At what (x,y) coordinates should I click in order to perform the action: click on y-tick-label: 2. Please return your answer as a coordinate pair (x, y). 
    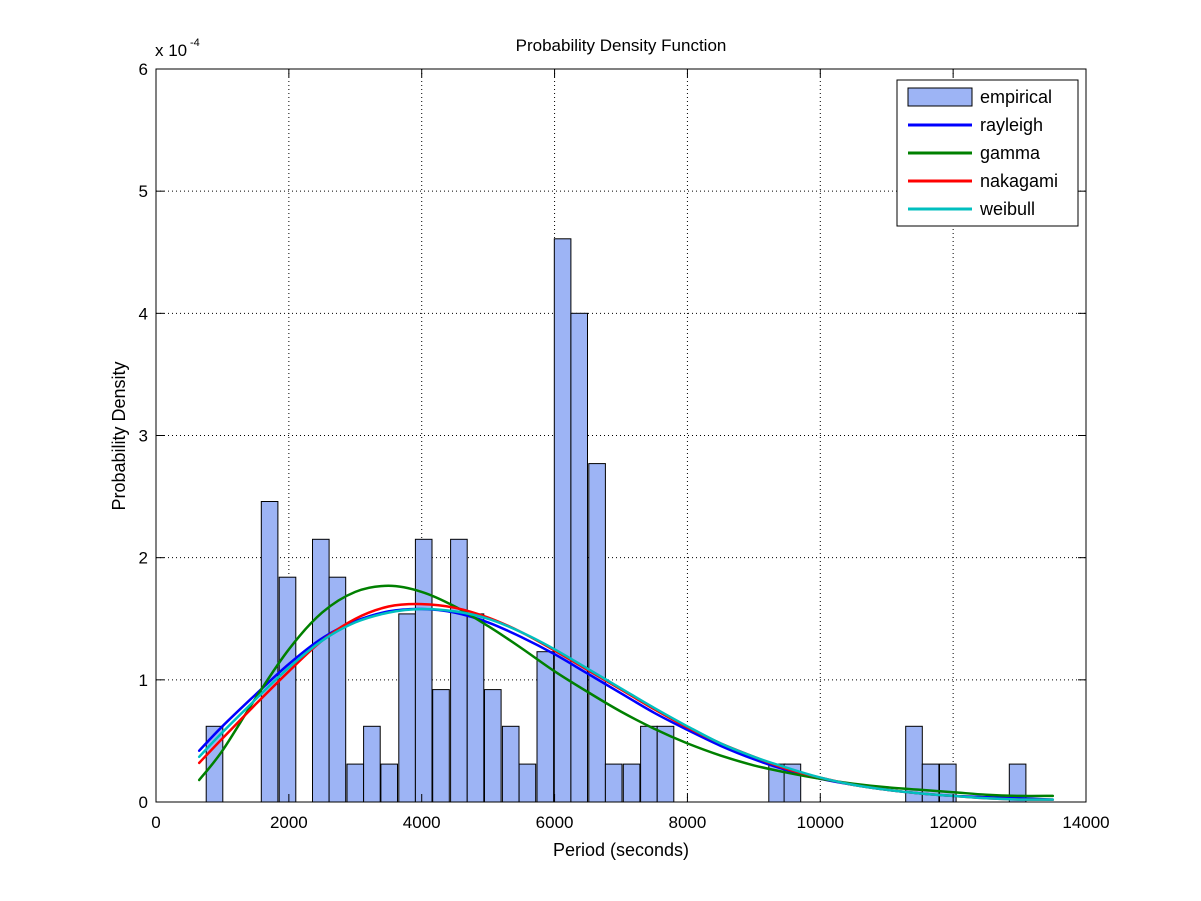
    Looking at the image, I should click on (143, 558).